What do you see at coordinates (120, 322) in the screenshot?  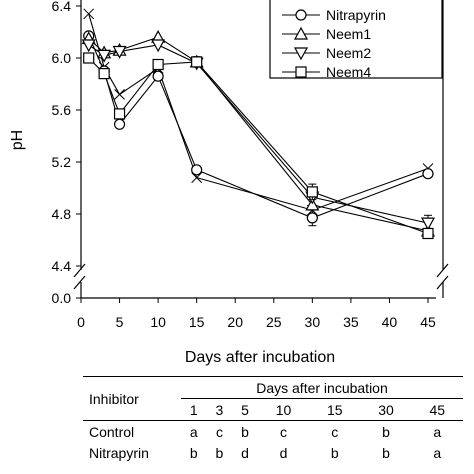 I see `x-tick-label: 5` at bounding box center [120, 322].